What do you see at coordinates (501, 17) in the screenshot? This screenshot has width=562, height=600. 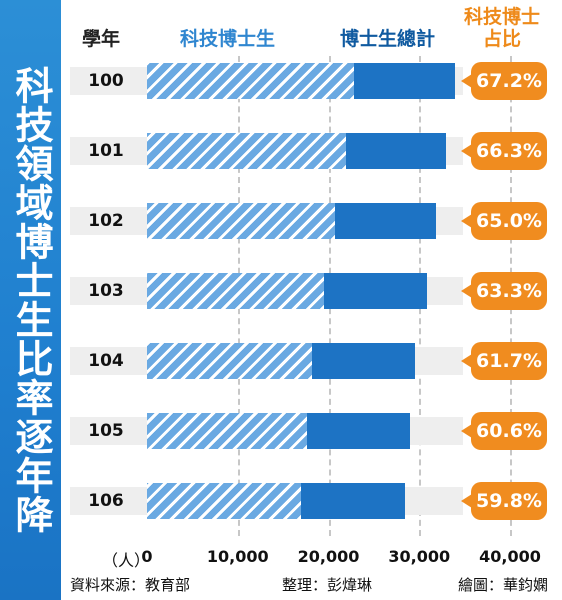 I see `header-share-line1: 科技博士` at bounding box center [501, 17].